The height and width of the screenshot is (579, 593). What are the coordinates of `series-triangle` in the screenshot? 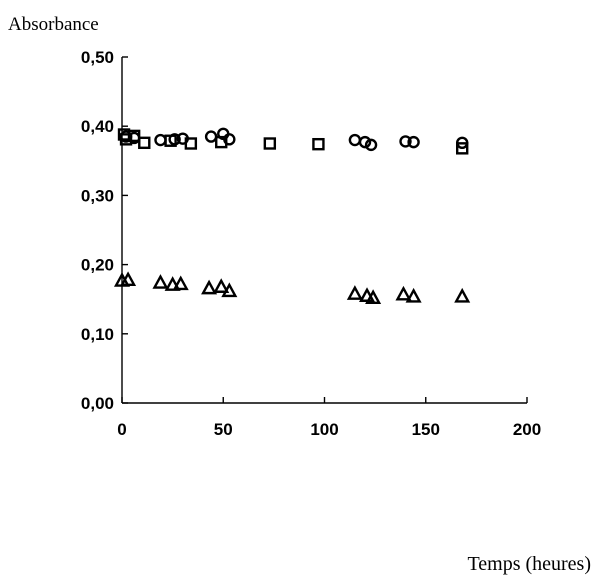 It's located at (292, 288).